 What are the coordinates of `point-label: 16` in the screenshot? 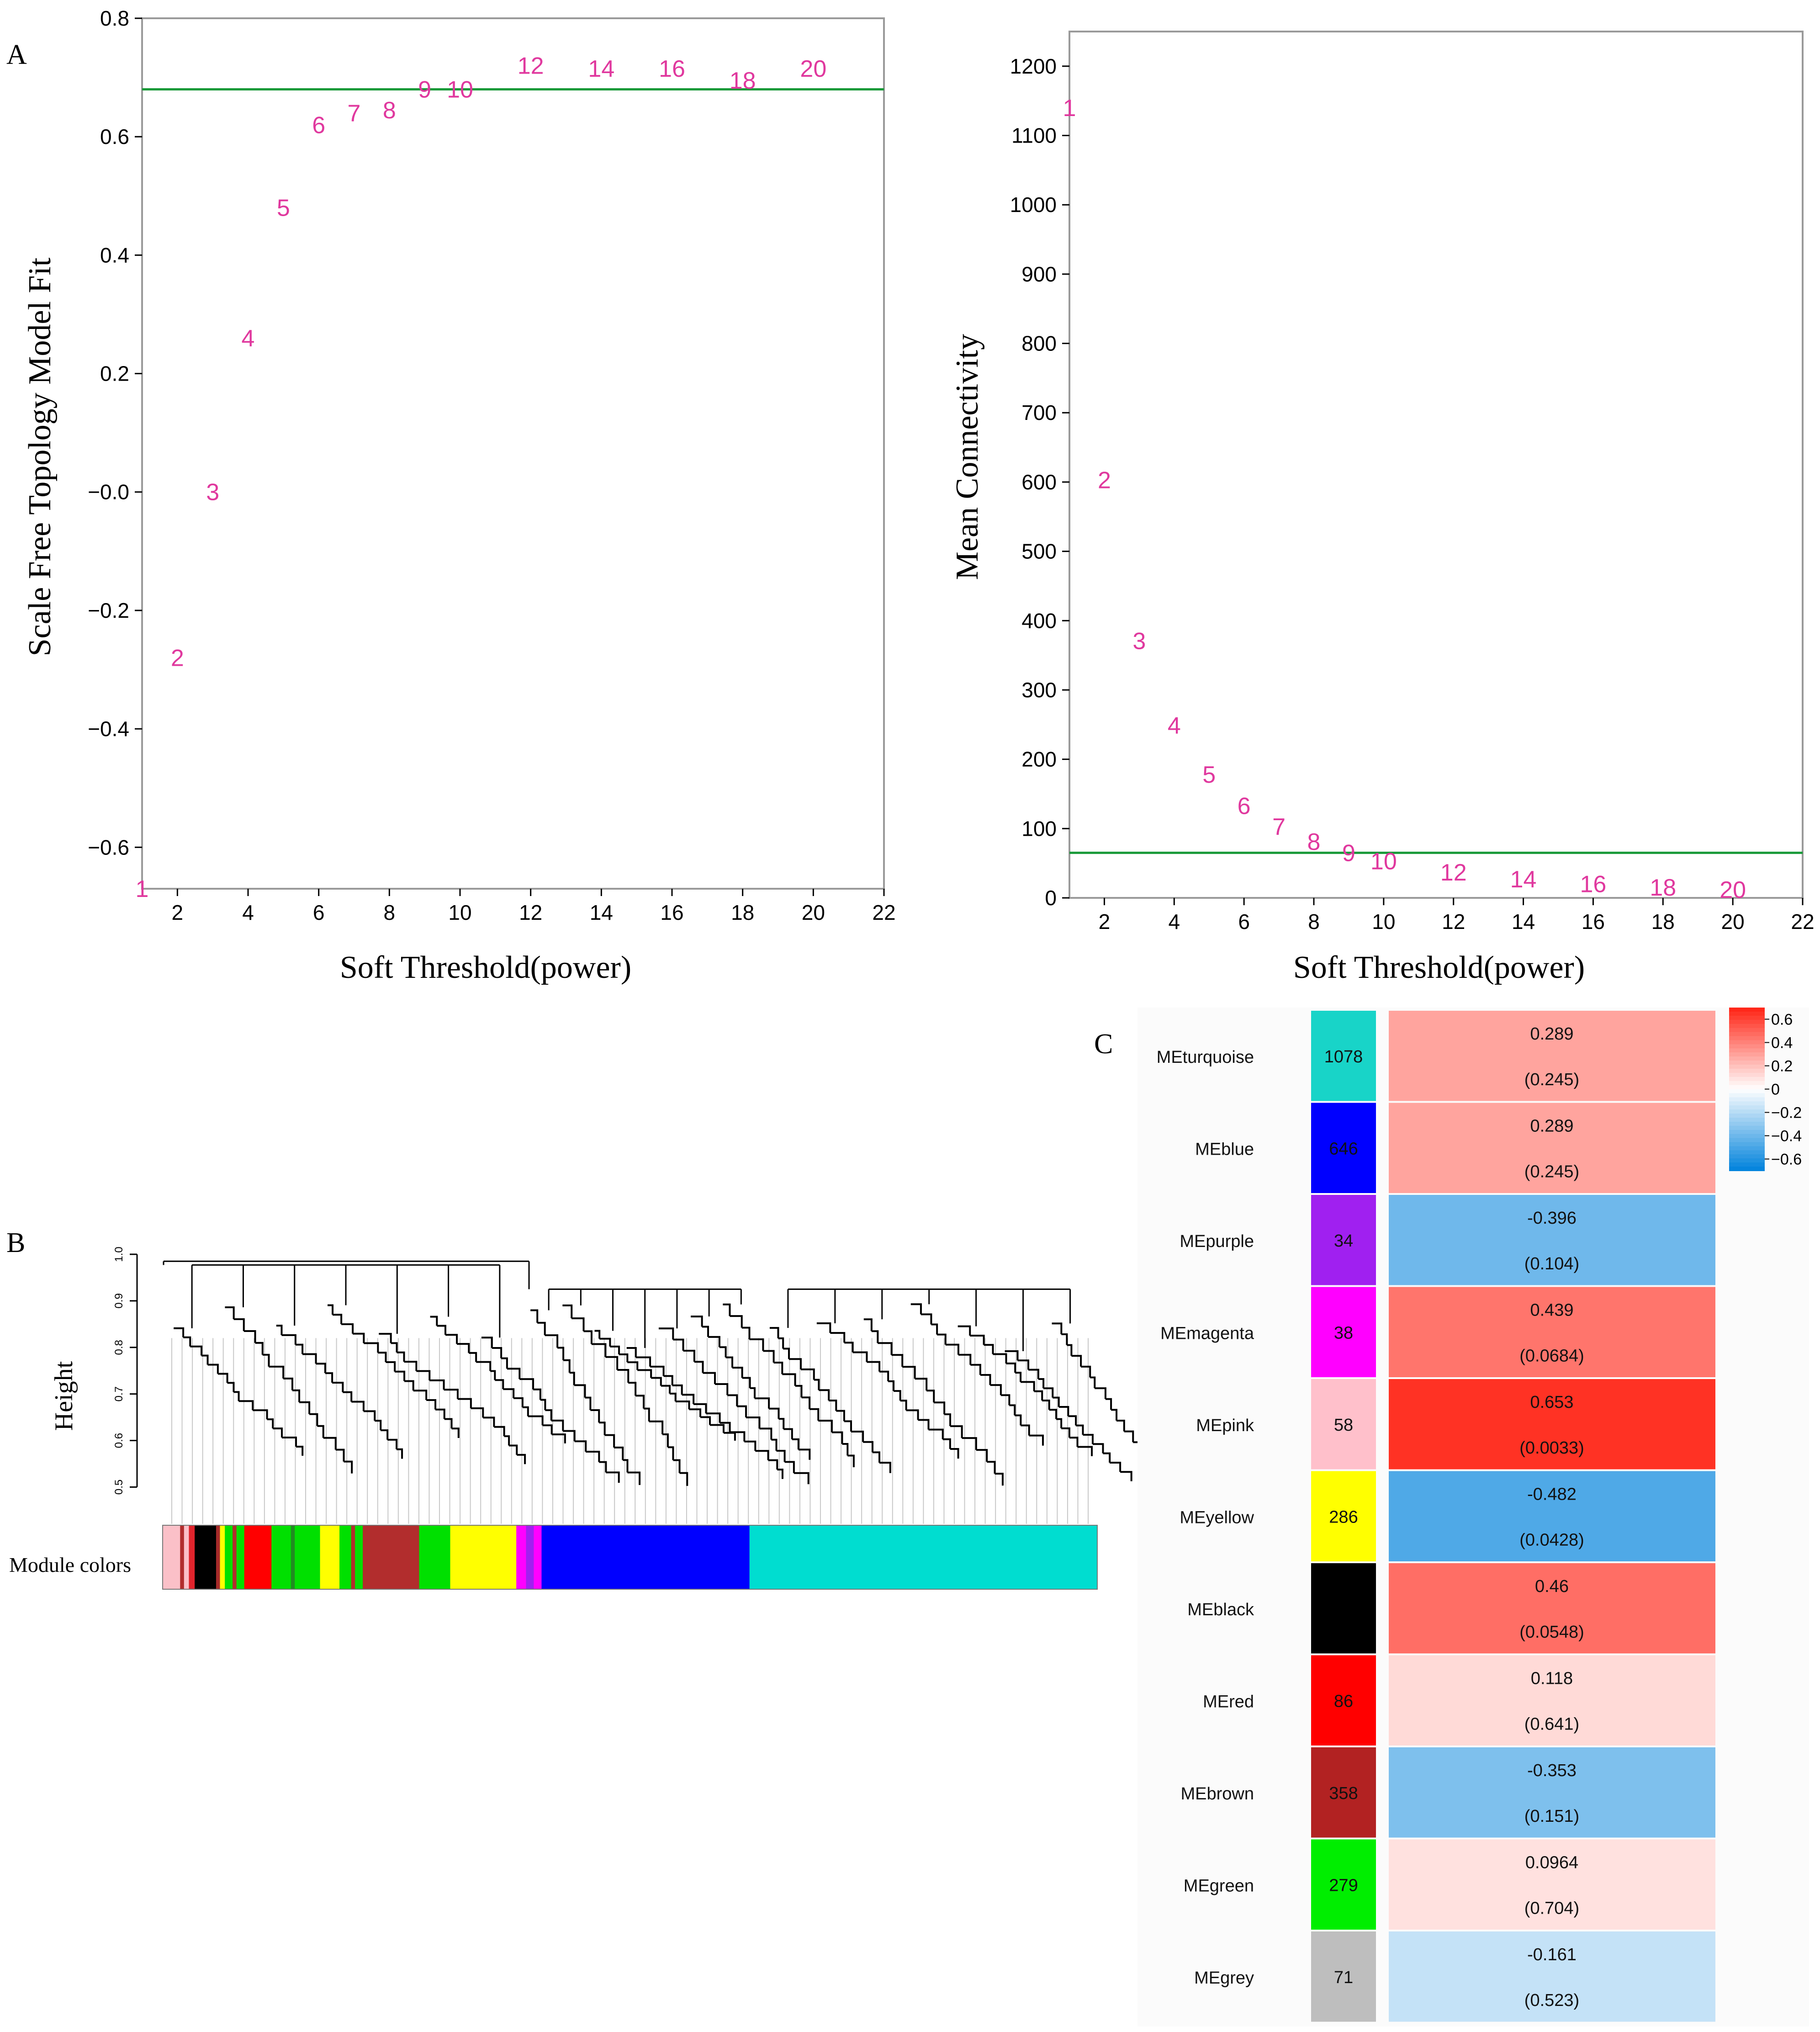 It's located at (1594, 884).